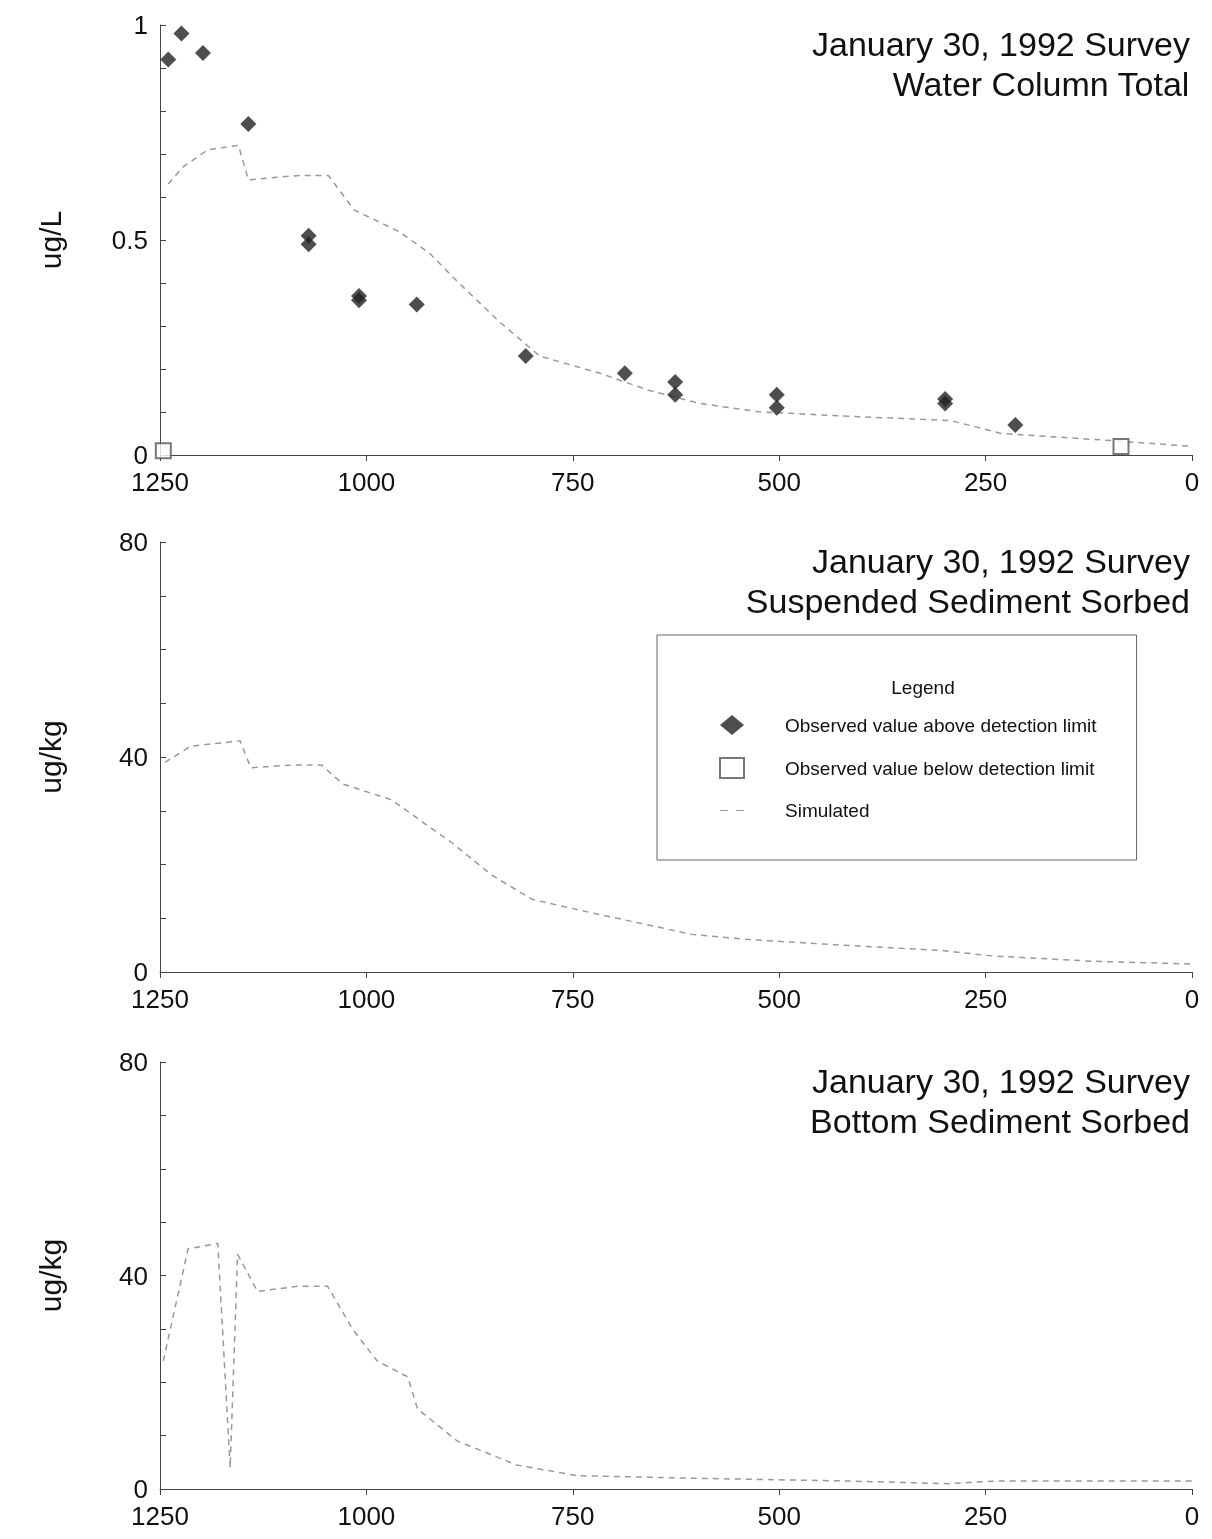  What do you see at coordinates (941, 725) in the screenshot?
I see `legend-label: Observed value above detection limit` at bounding box center [941, 725].